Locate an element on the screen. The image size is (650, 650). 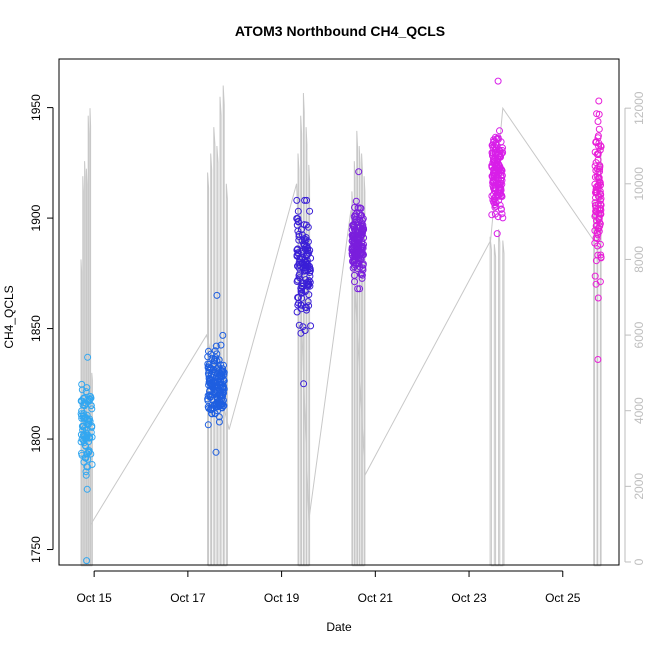
x-tick-label: Oct 19 is located at coordinates (282, 598).